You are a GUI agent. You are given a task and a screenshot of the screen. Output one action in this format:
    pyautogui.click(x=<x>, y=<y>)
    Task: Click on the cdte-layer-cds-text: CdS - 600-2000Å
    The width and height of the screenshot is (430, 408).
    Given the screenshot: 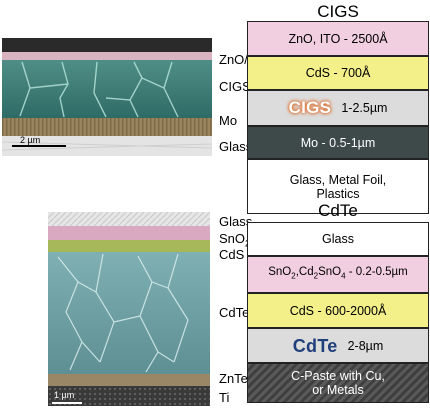 What is the action you would take?
    pyautogui.click(x=338, y=310)
    